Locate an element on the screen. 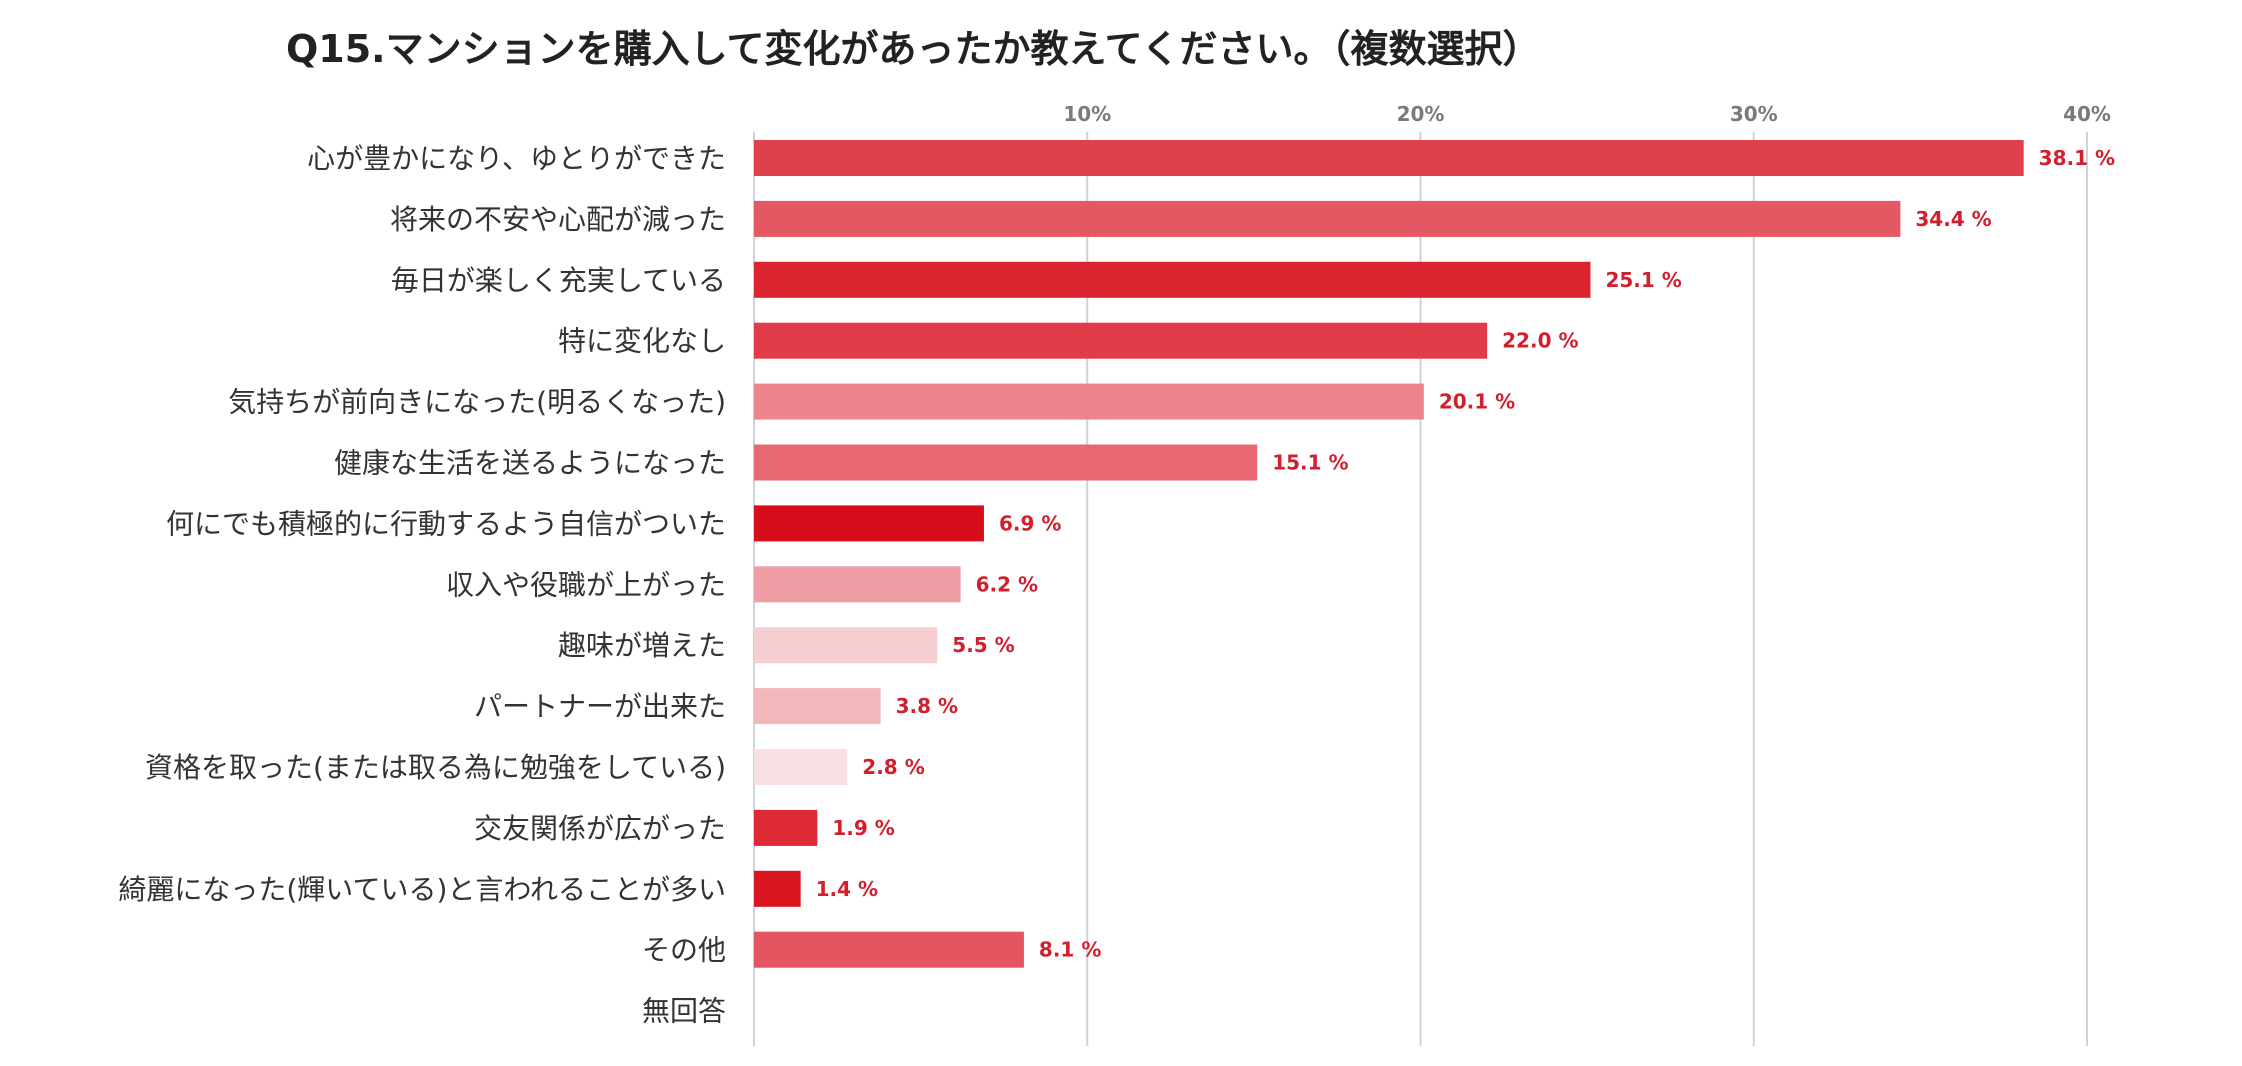  x-tick-label: 20% is located at coordinates (1421, 114).